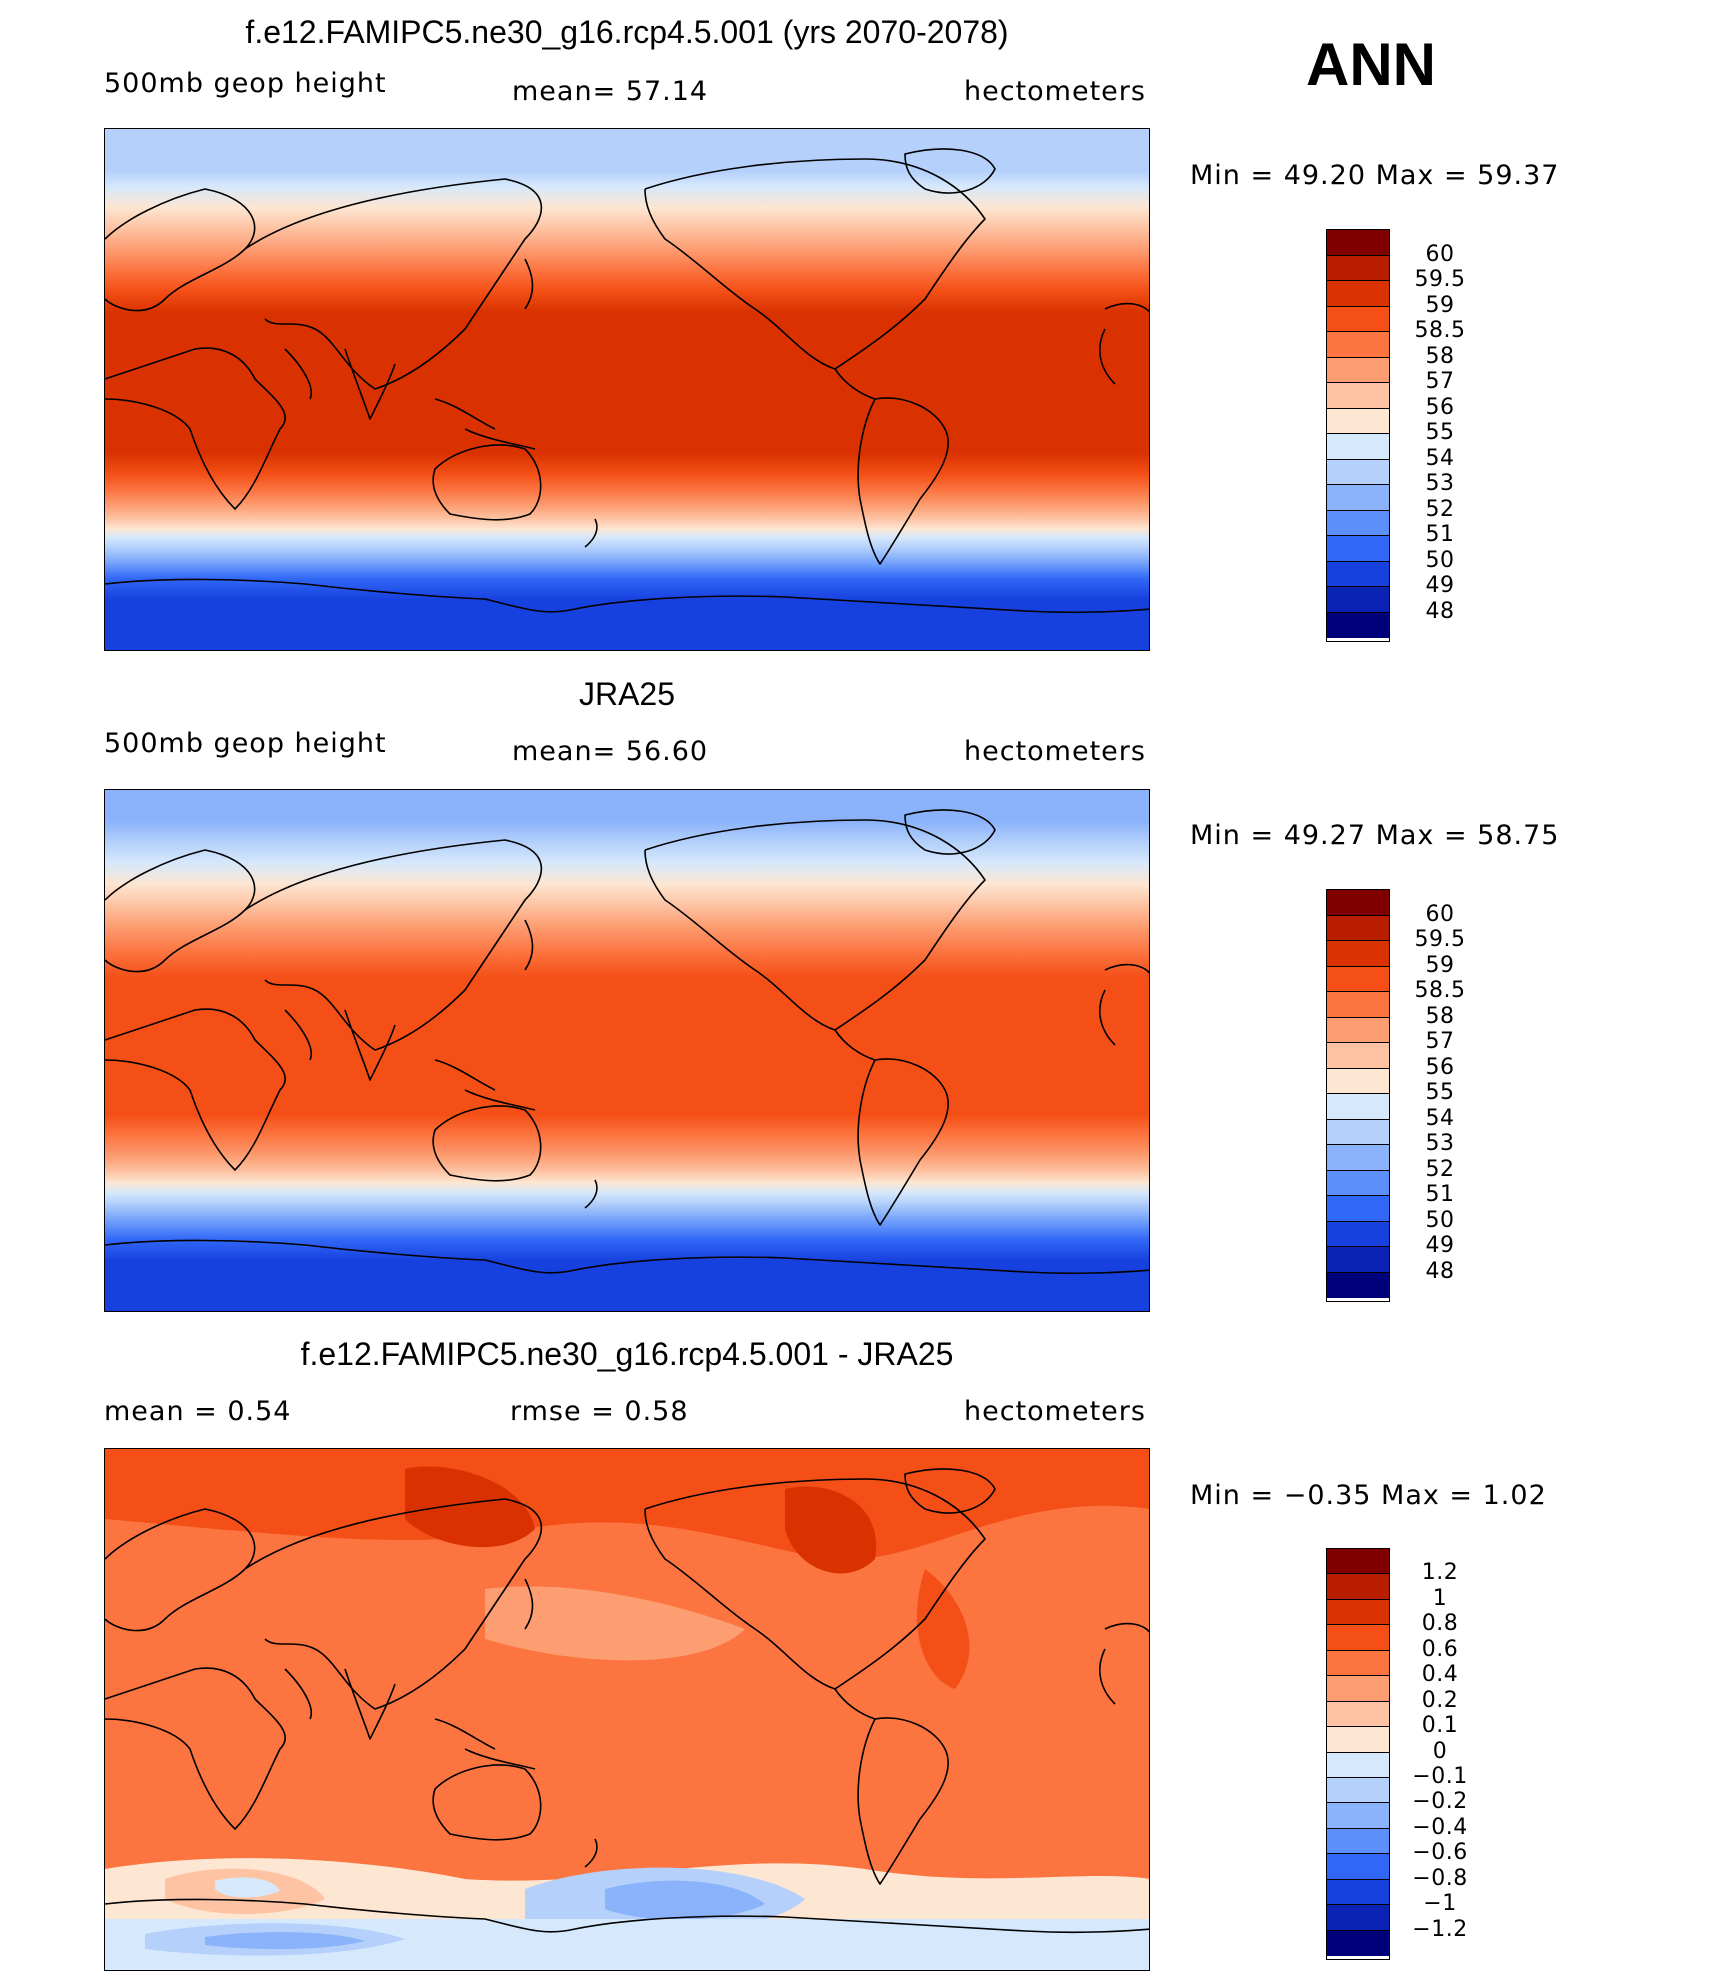  What do you see at coordinates (1440, 1598) in the screenshot?
I see `colorbar-tick-label: 1` at bounding box center [1440, 1598].